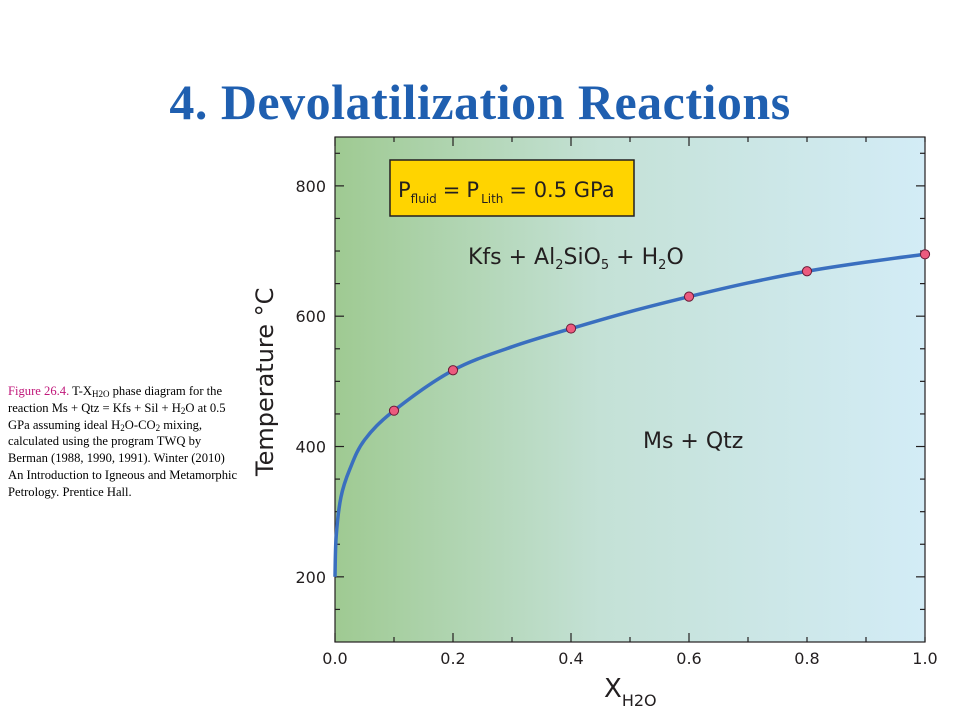  I want to click on caption-sub-h2o: H2O, so click(100, 394).